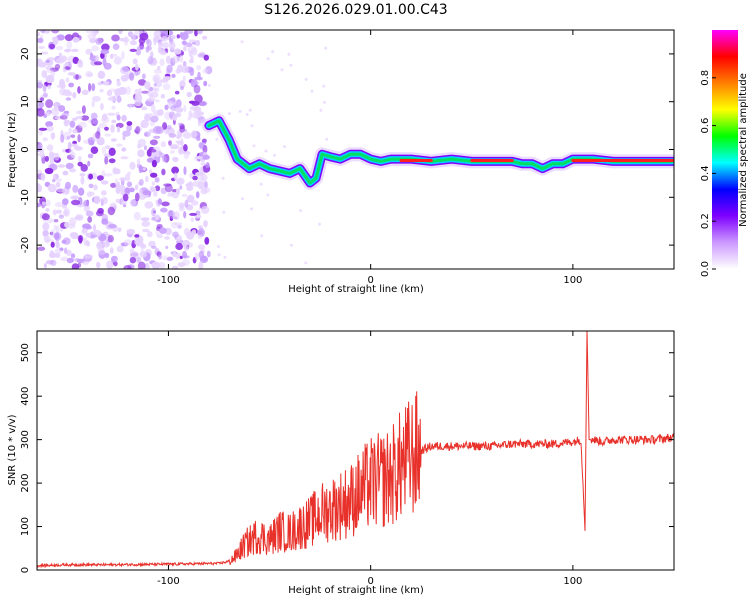 The width and height of the screenshot is (750, 600). What do you see at coordinates (370, 280) in the screenshot?
I see `spectrogram-xtick-label: 0` at bounding box center [370, 280].